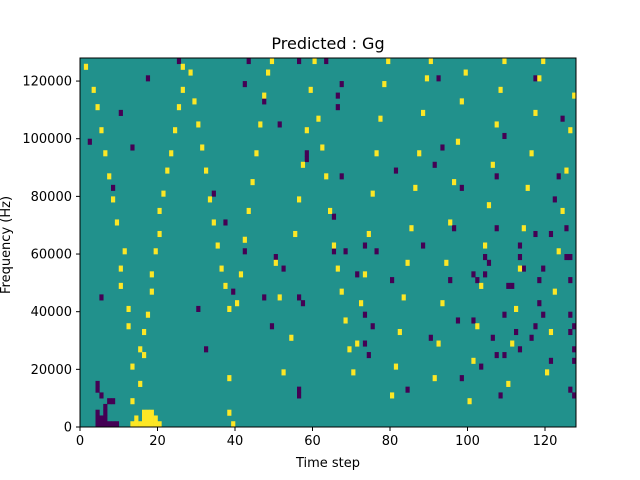 This screenshot has width=640, height=480. What do you see at coordinates (235, 441) in the screenshot?
I see `x-tick-label: 40` at bounding box center [235, 441].